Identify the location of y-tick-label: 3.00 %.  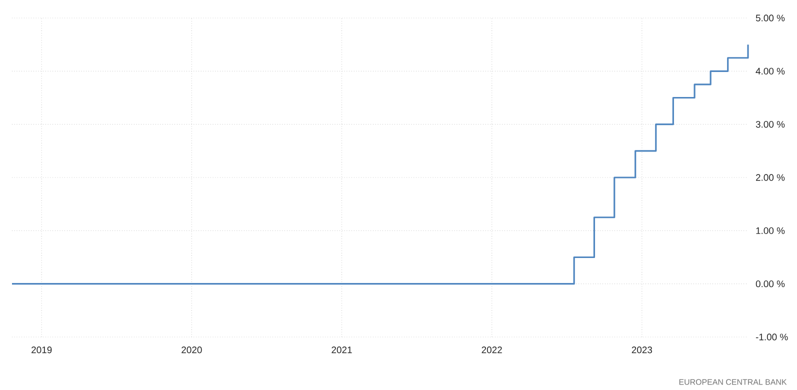
(770, 124).